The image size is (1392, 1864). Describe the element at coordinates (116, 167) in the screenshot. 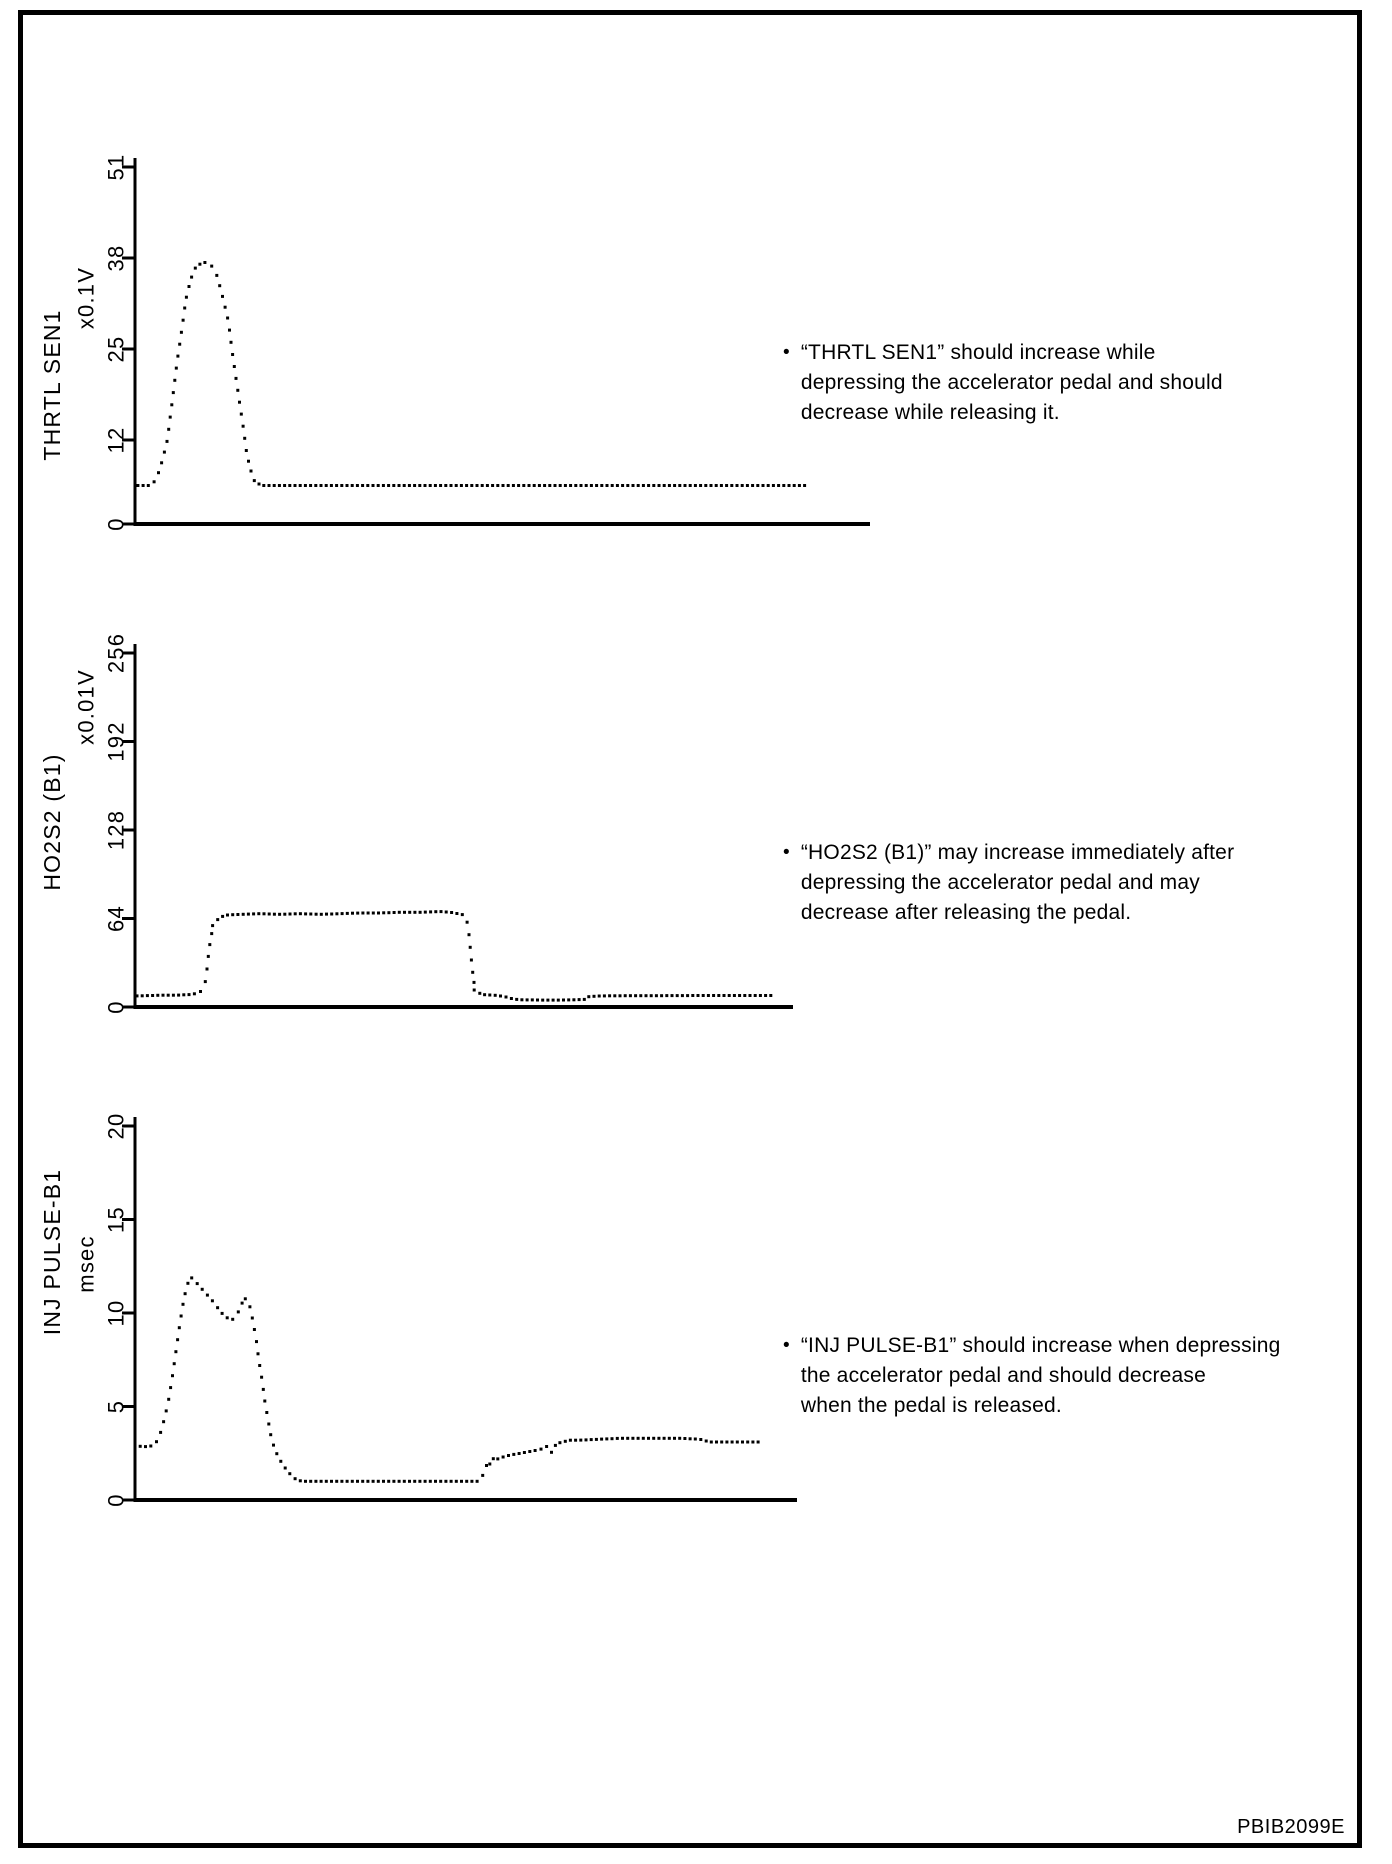

I see `y-tick-label: 51` at that location.